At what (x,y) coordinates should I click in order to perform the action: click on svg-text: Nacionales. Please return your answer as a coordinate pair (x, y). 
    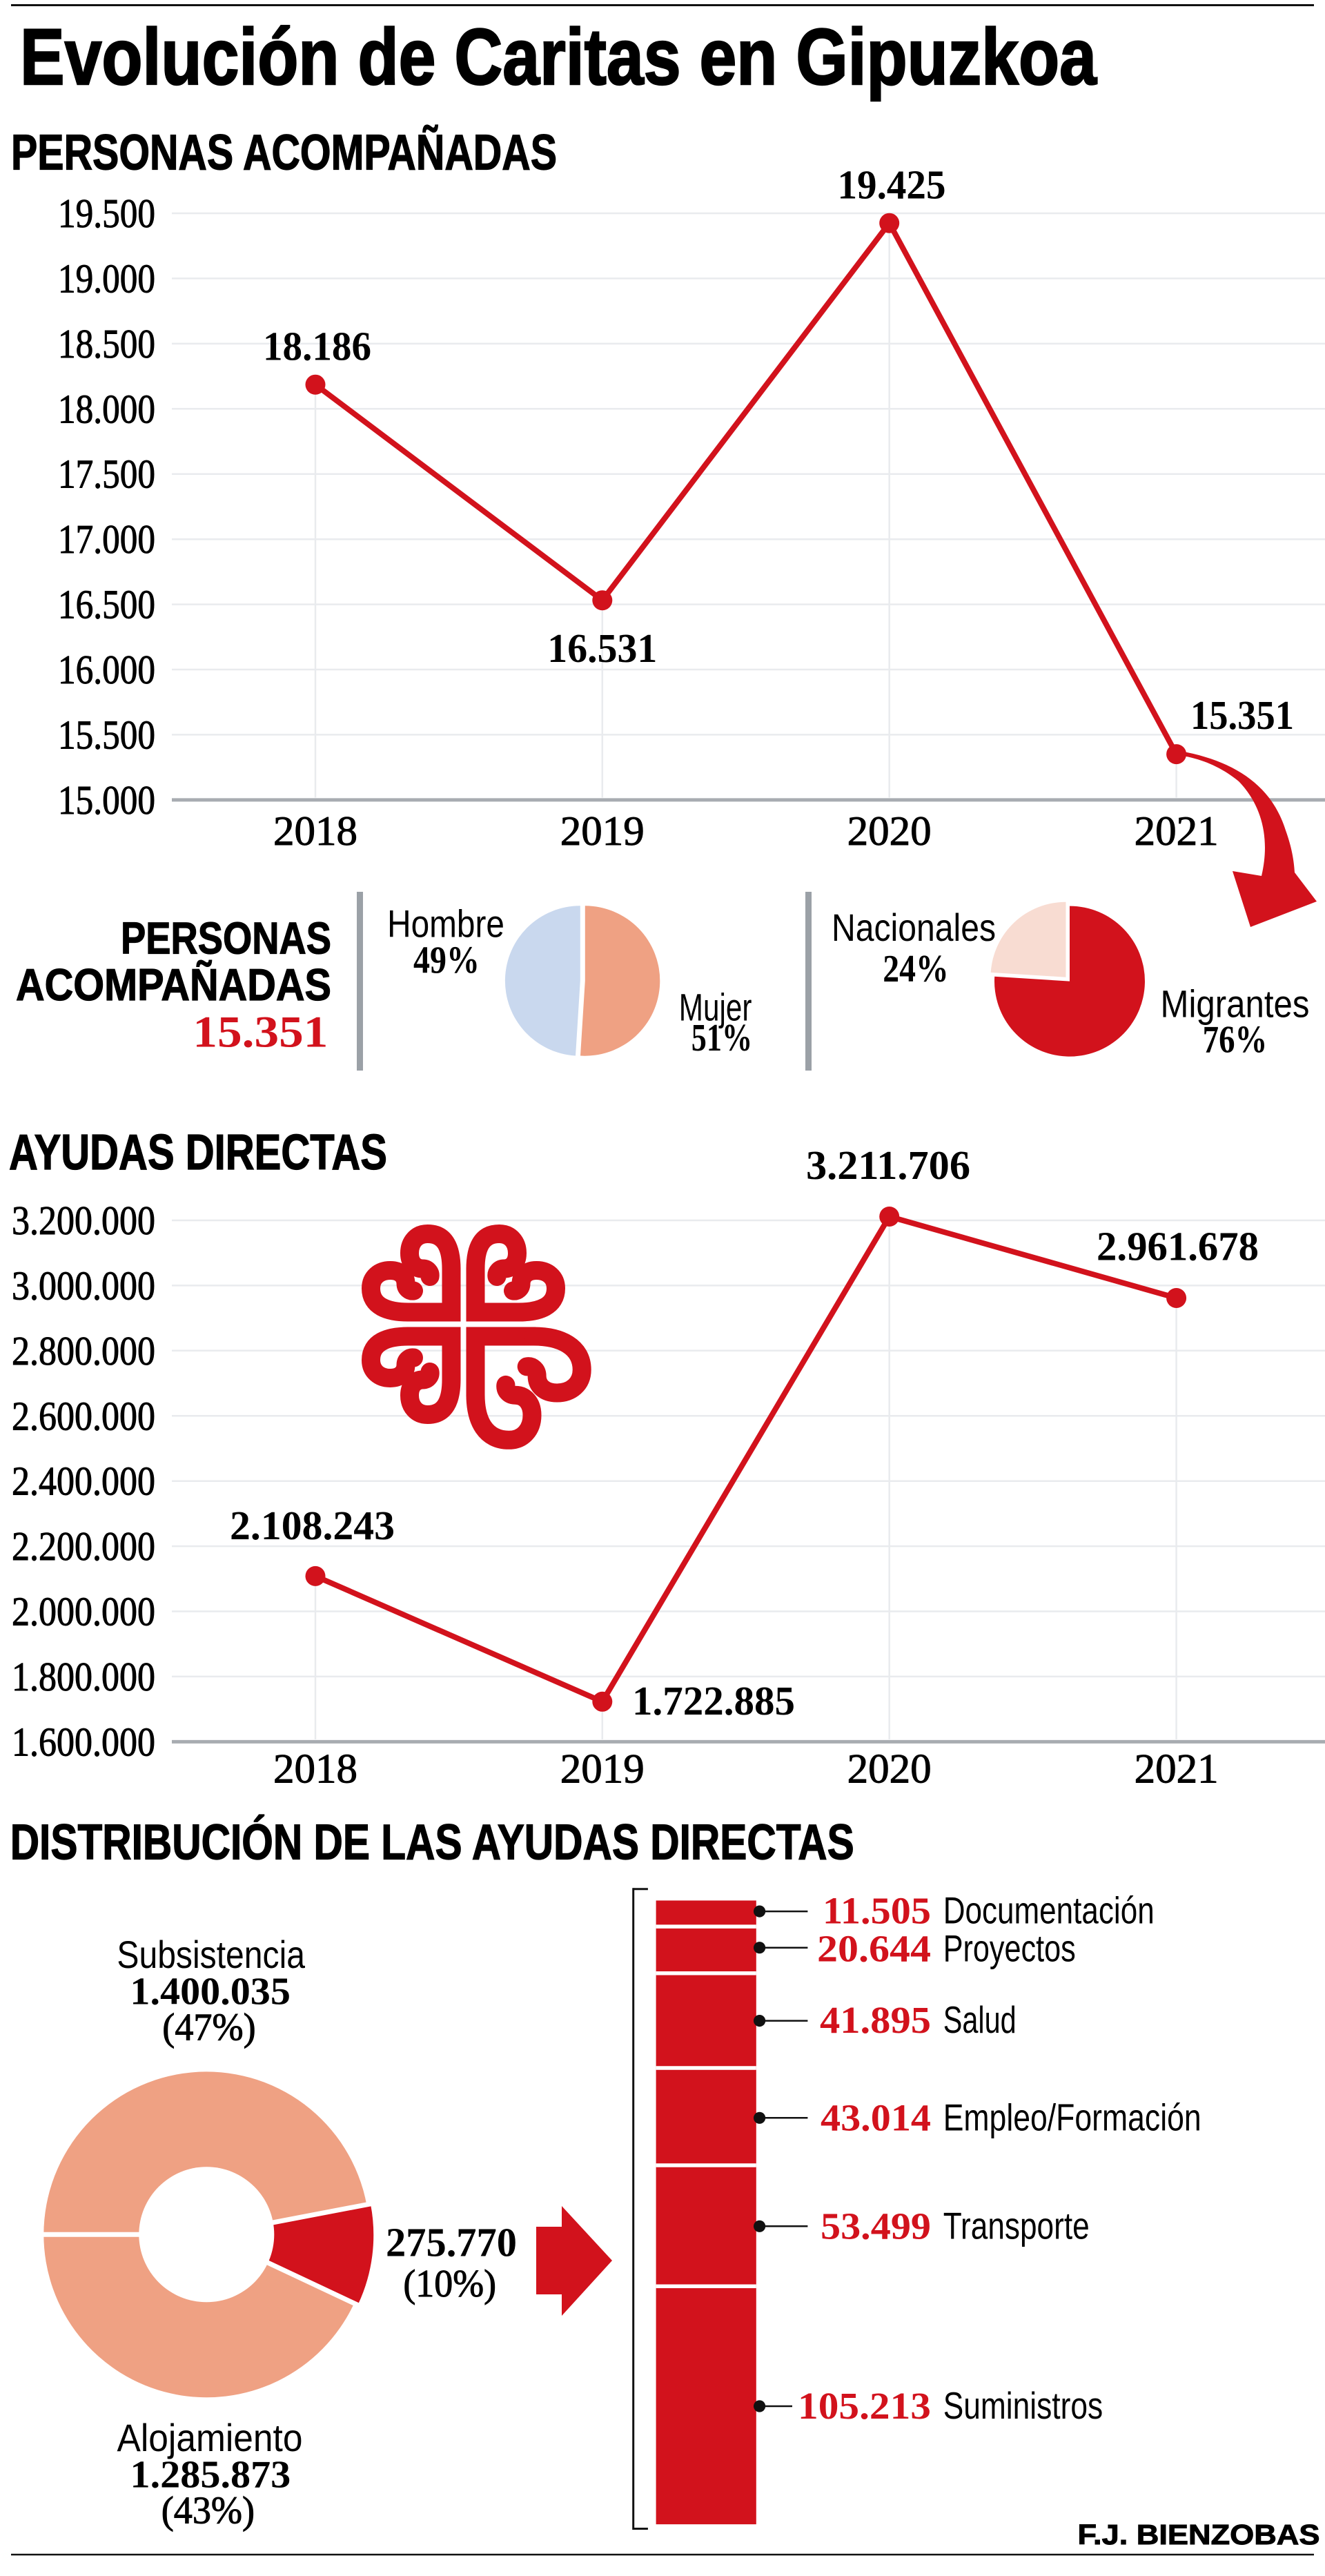
    Looking at the image, I should click on (914, 927).